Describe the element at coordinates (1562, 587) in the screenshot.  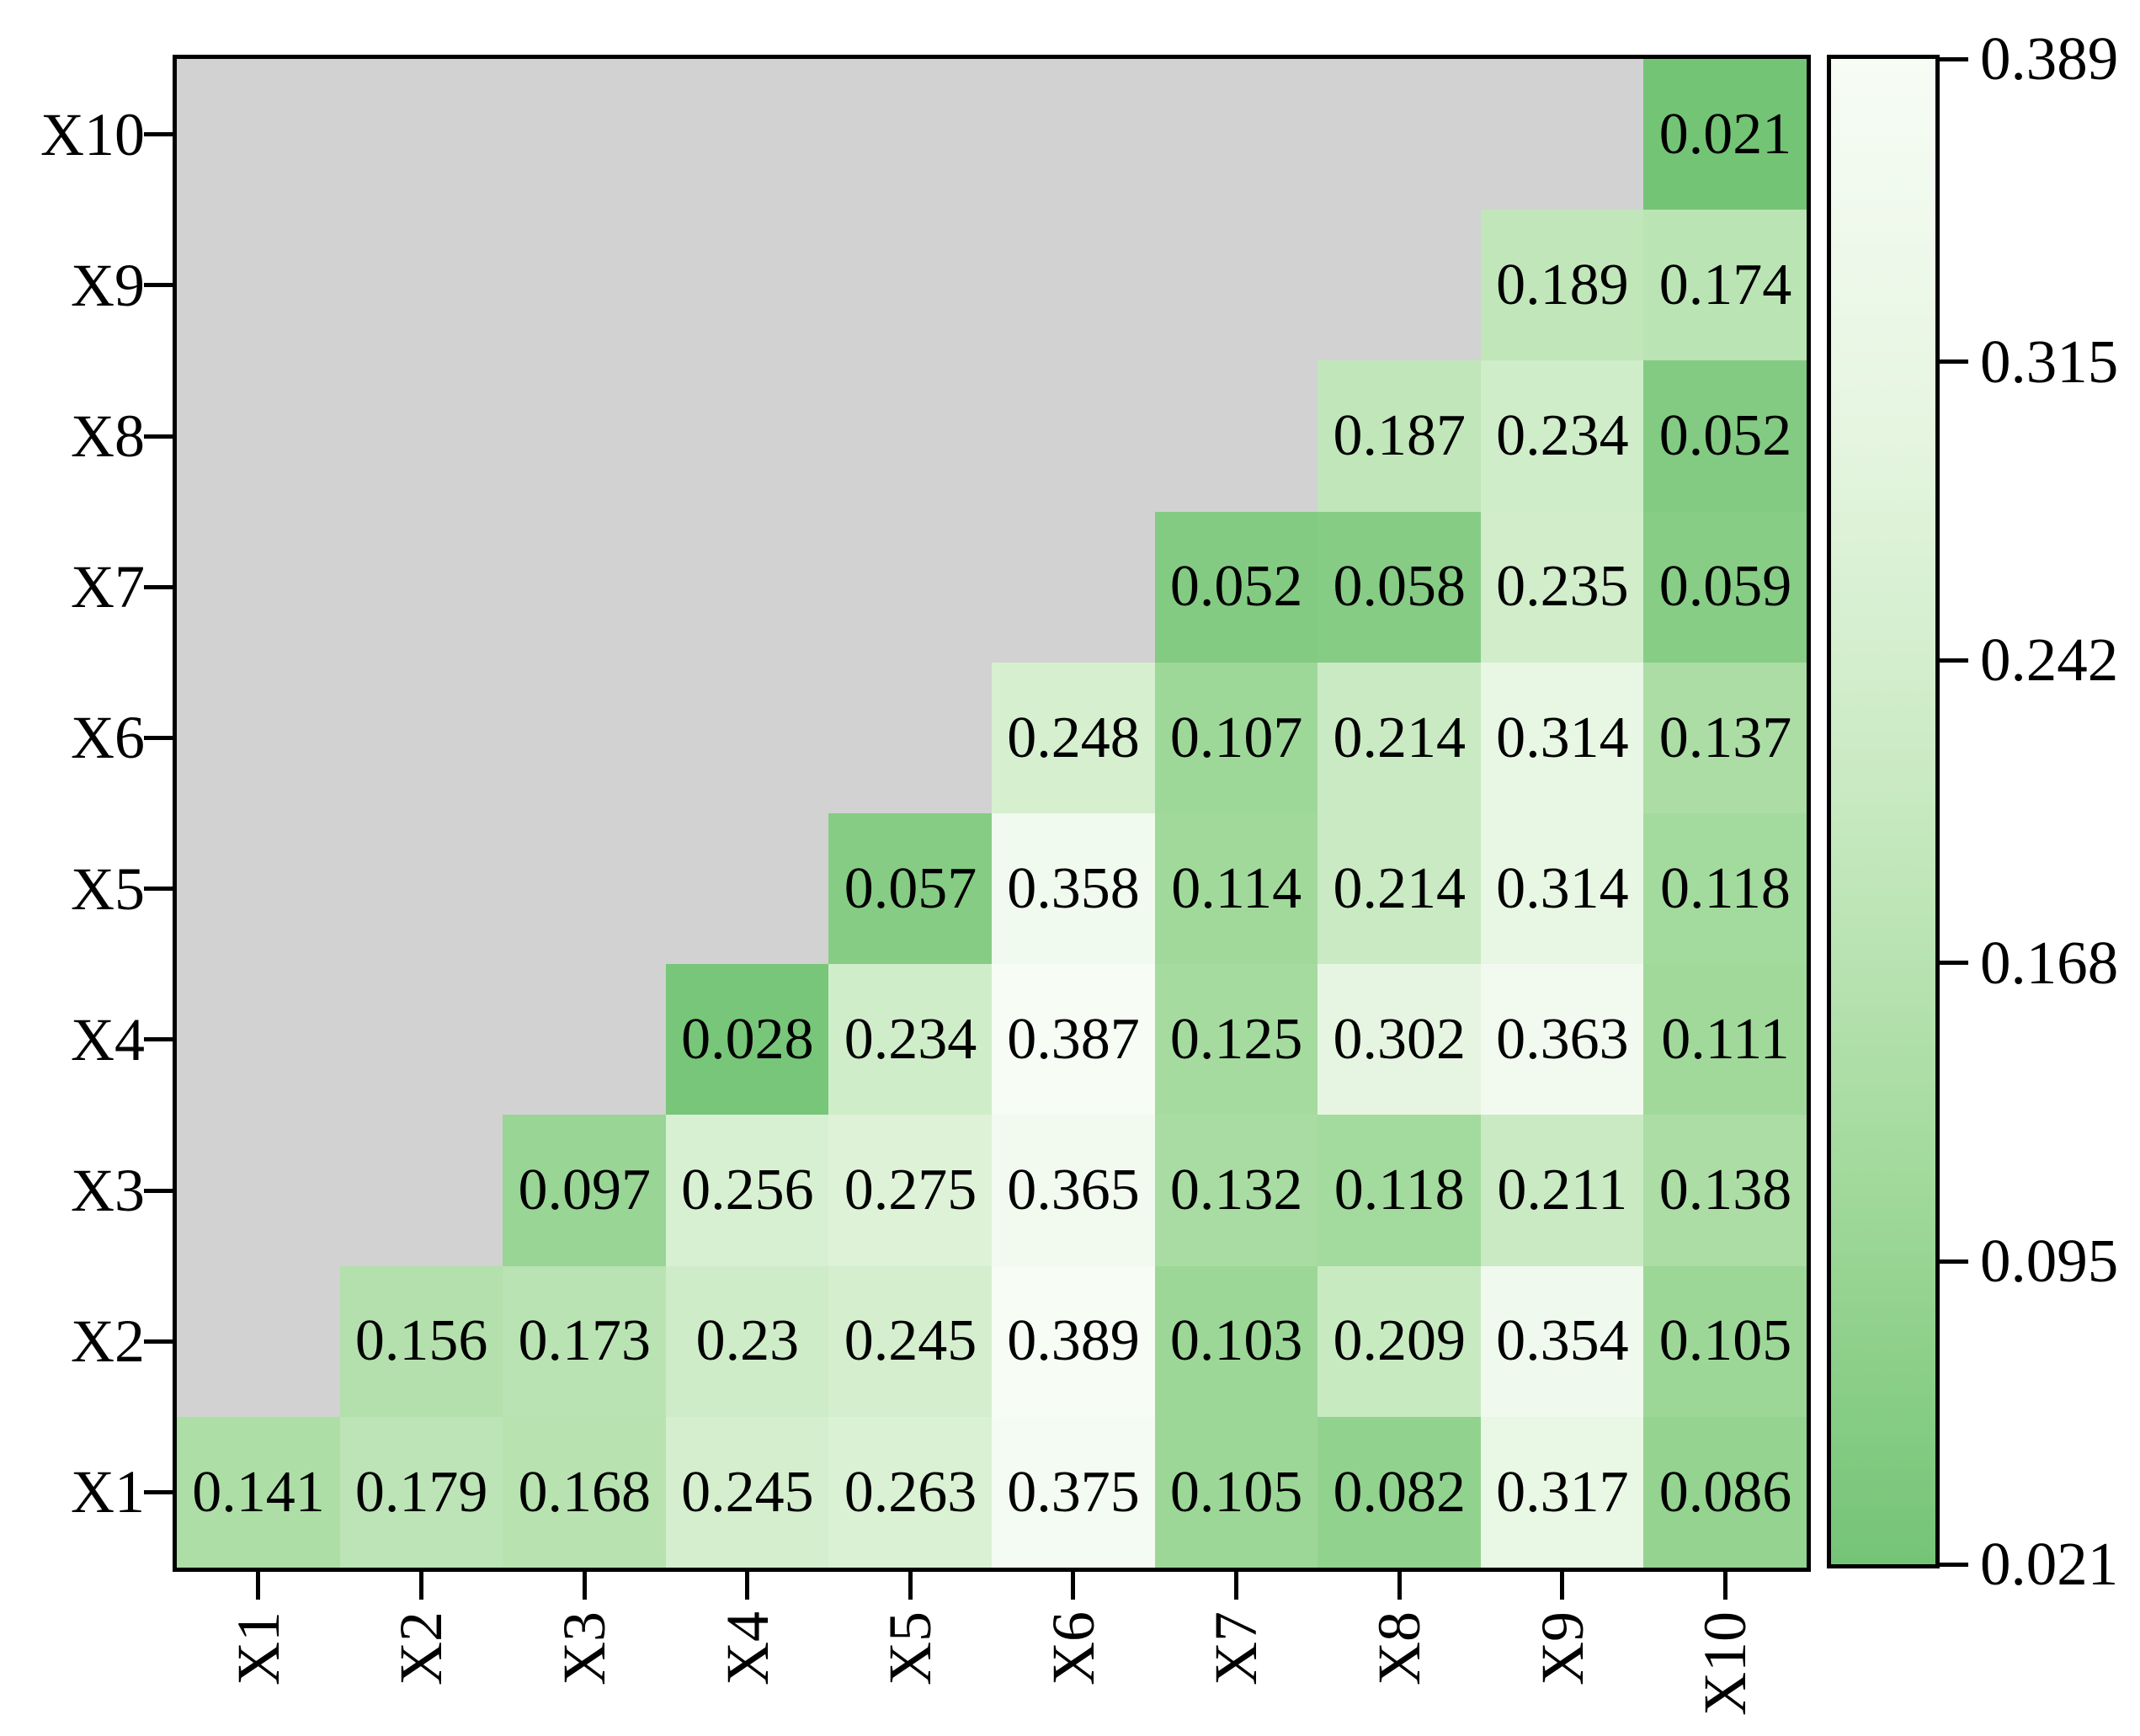
I see `heatmap-cell: 0.235` at that location.